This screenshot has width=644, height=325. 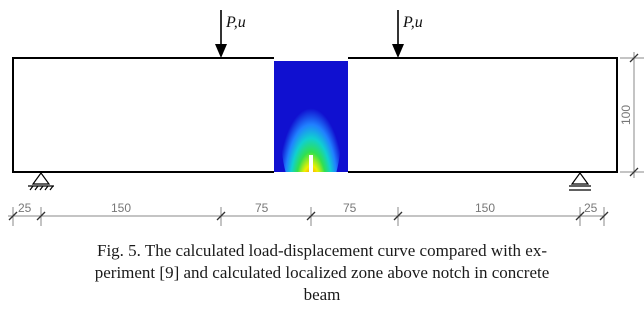 I want to click on right-support, so click(x=580, y=181).